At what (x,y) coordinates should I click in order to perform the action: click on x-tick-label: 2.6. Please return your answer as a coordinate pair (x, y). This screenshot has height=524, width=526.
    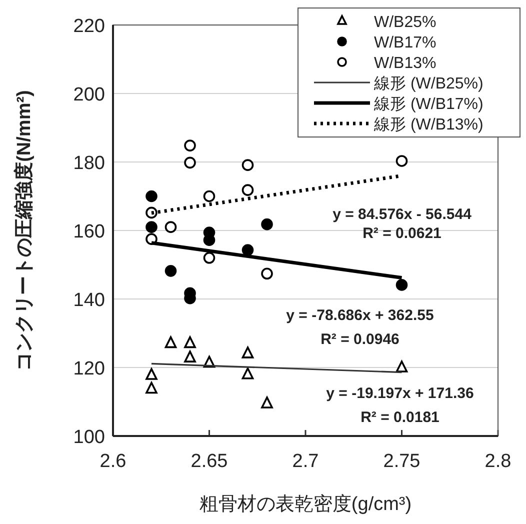
    Looking at the image, I should click on (113, 461).